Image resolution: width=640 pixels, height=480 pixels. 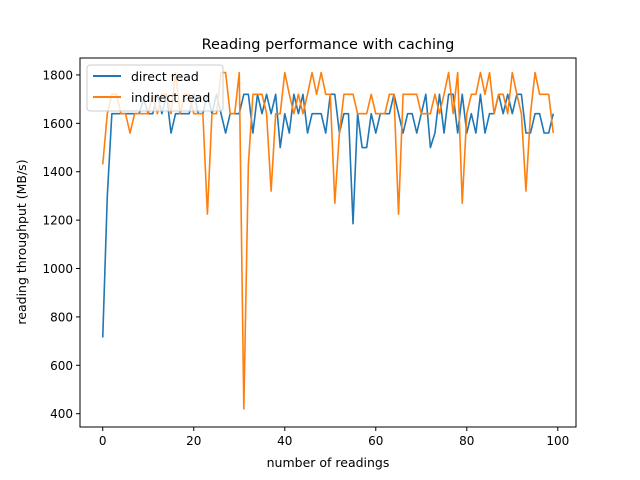 What do you see at coordinates (328, 462) in the screenshot?
I see `x-axis-label: number of readings` at bounding box center [328, 462].